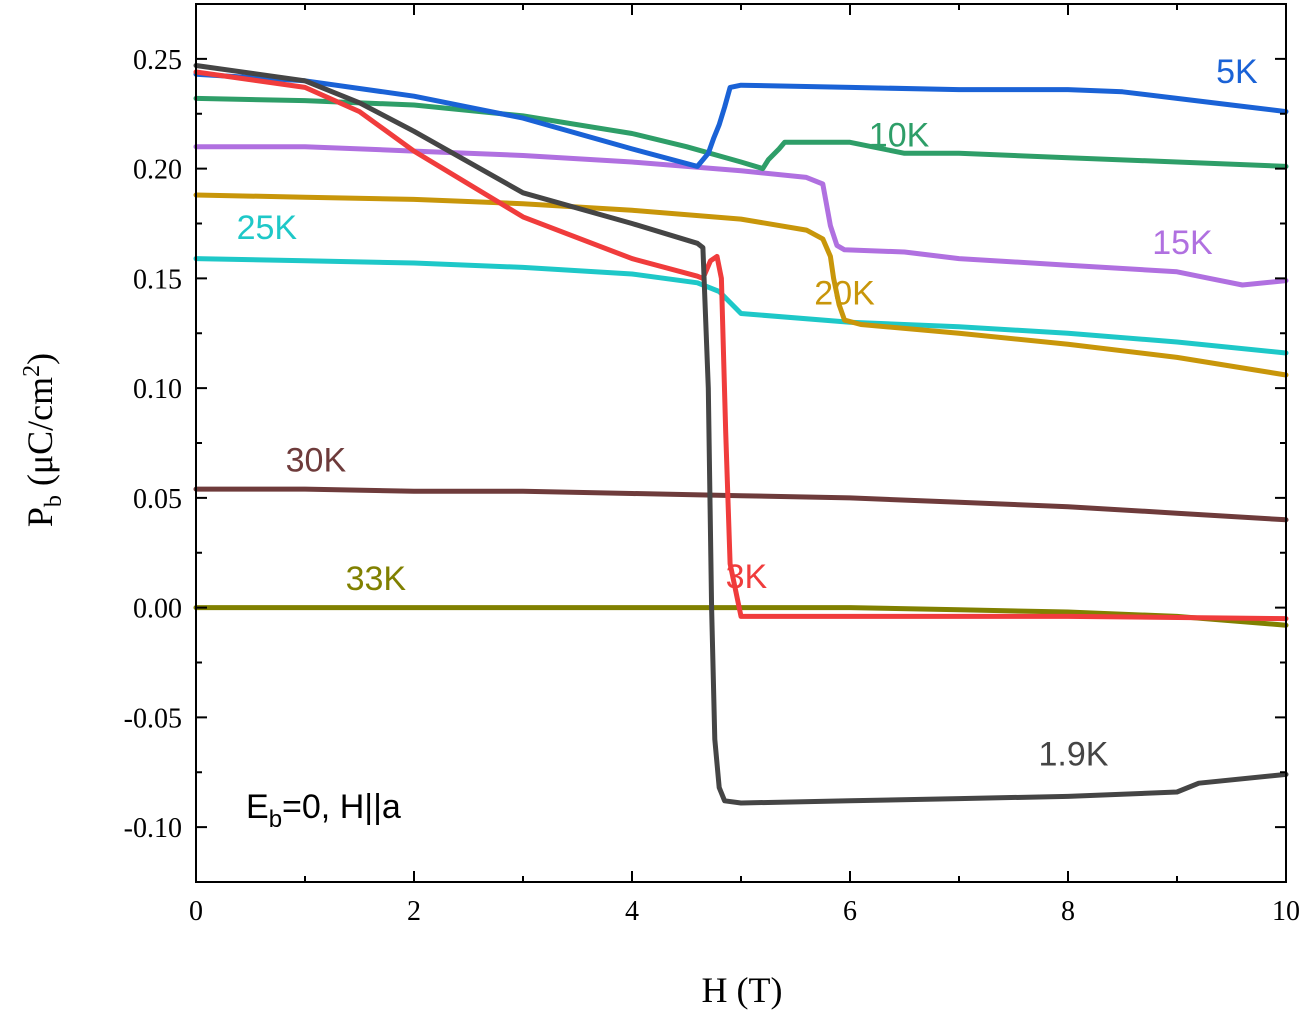  What do you see at coordinates (742, 990) in the screenshot?
I see `x-axis-title: H (T)` at bounding box center [742, 990].